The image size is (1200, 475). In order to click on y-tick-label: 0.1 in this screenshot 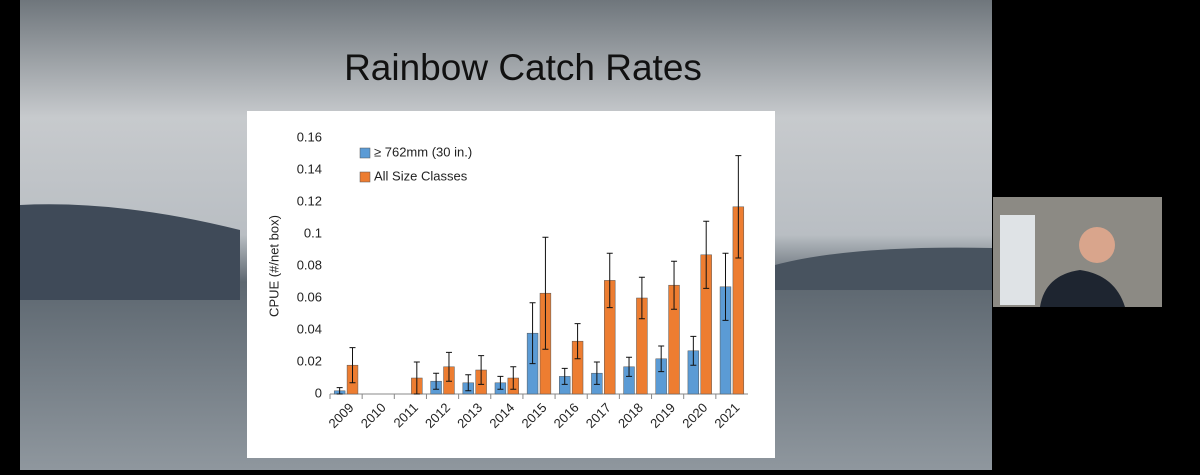, I will do `click(313, 232)`.